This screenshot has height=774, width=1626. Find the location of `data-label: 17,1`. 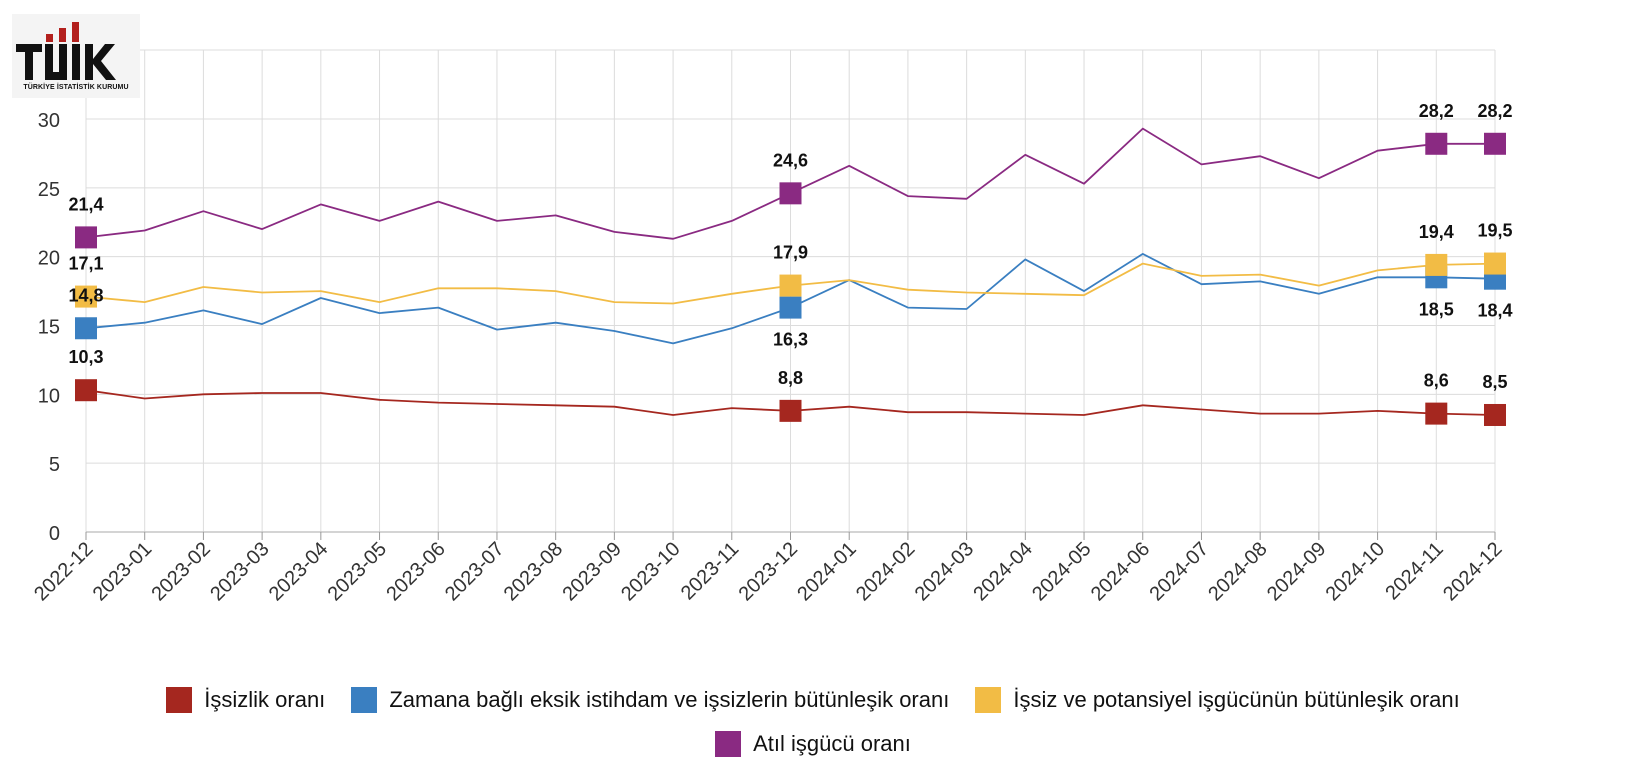

data-label: 17,1 is located at coordinates (85, 264).